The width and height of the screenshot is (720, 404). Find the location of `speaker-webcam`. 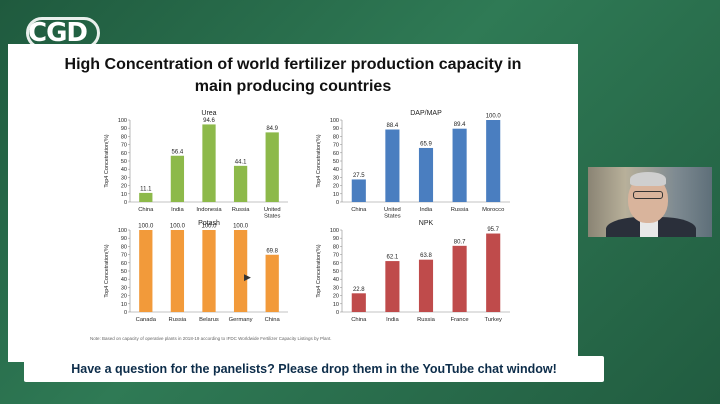

speaker-webcam is located at coordinates (650, 202).